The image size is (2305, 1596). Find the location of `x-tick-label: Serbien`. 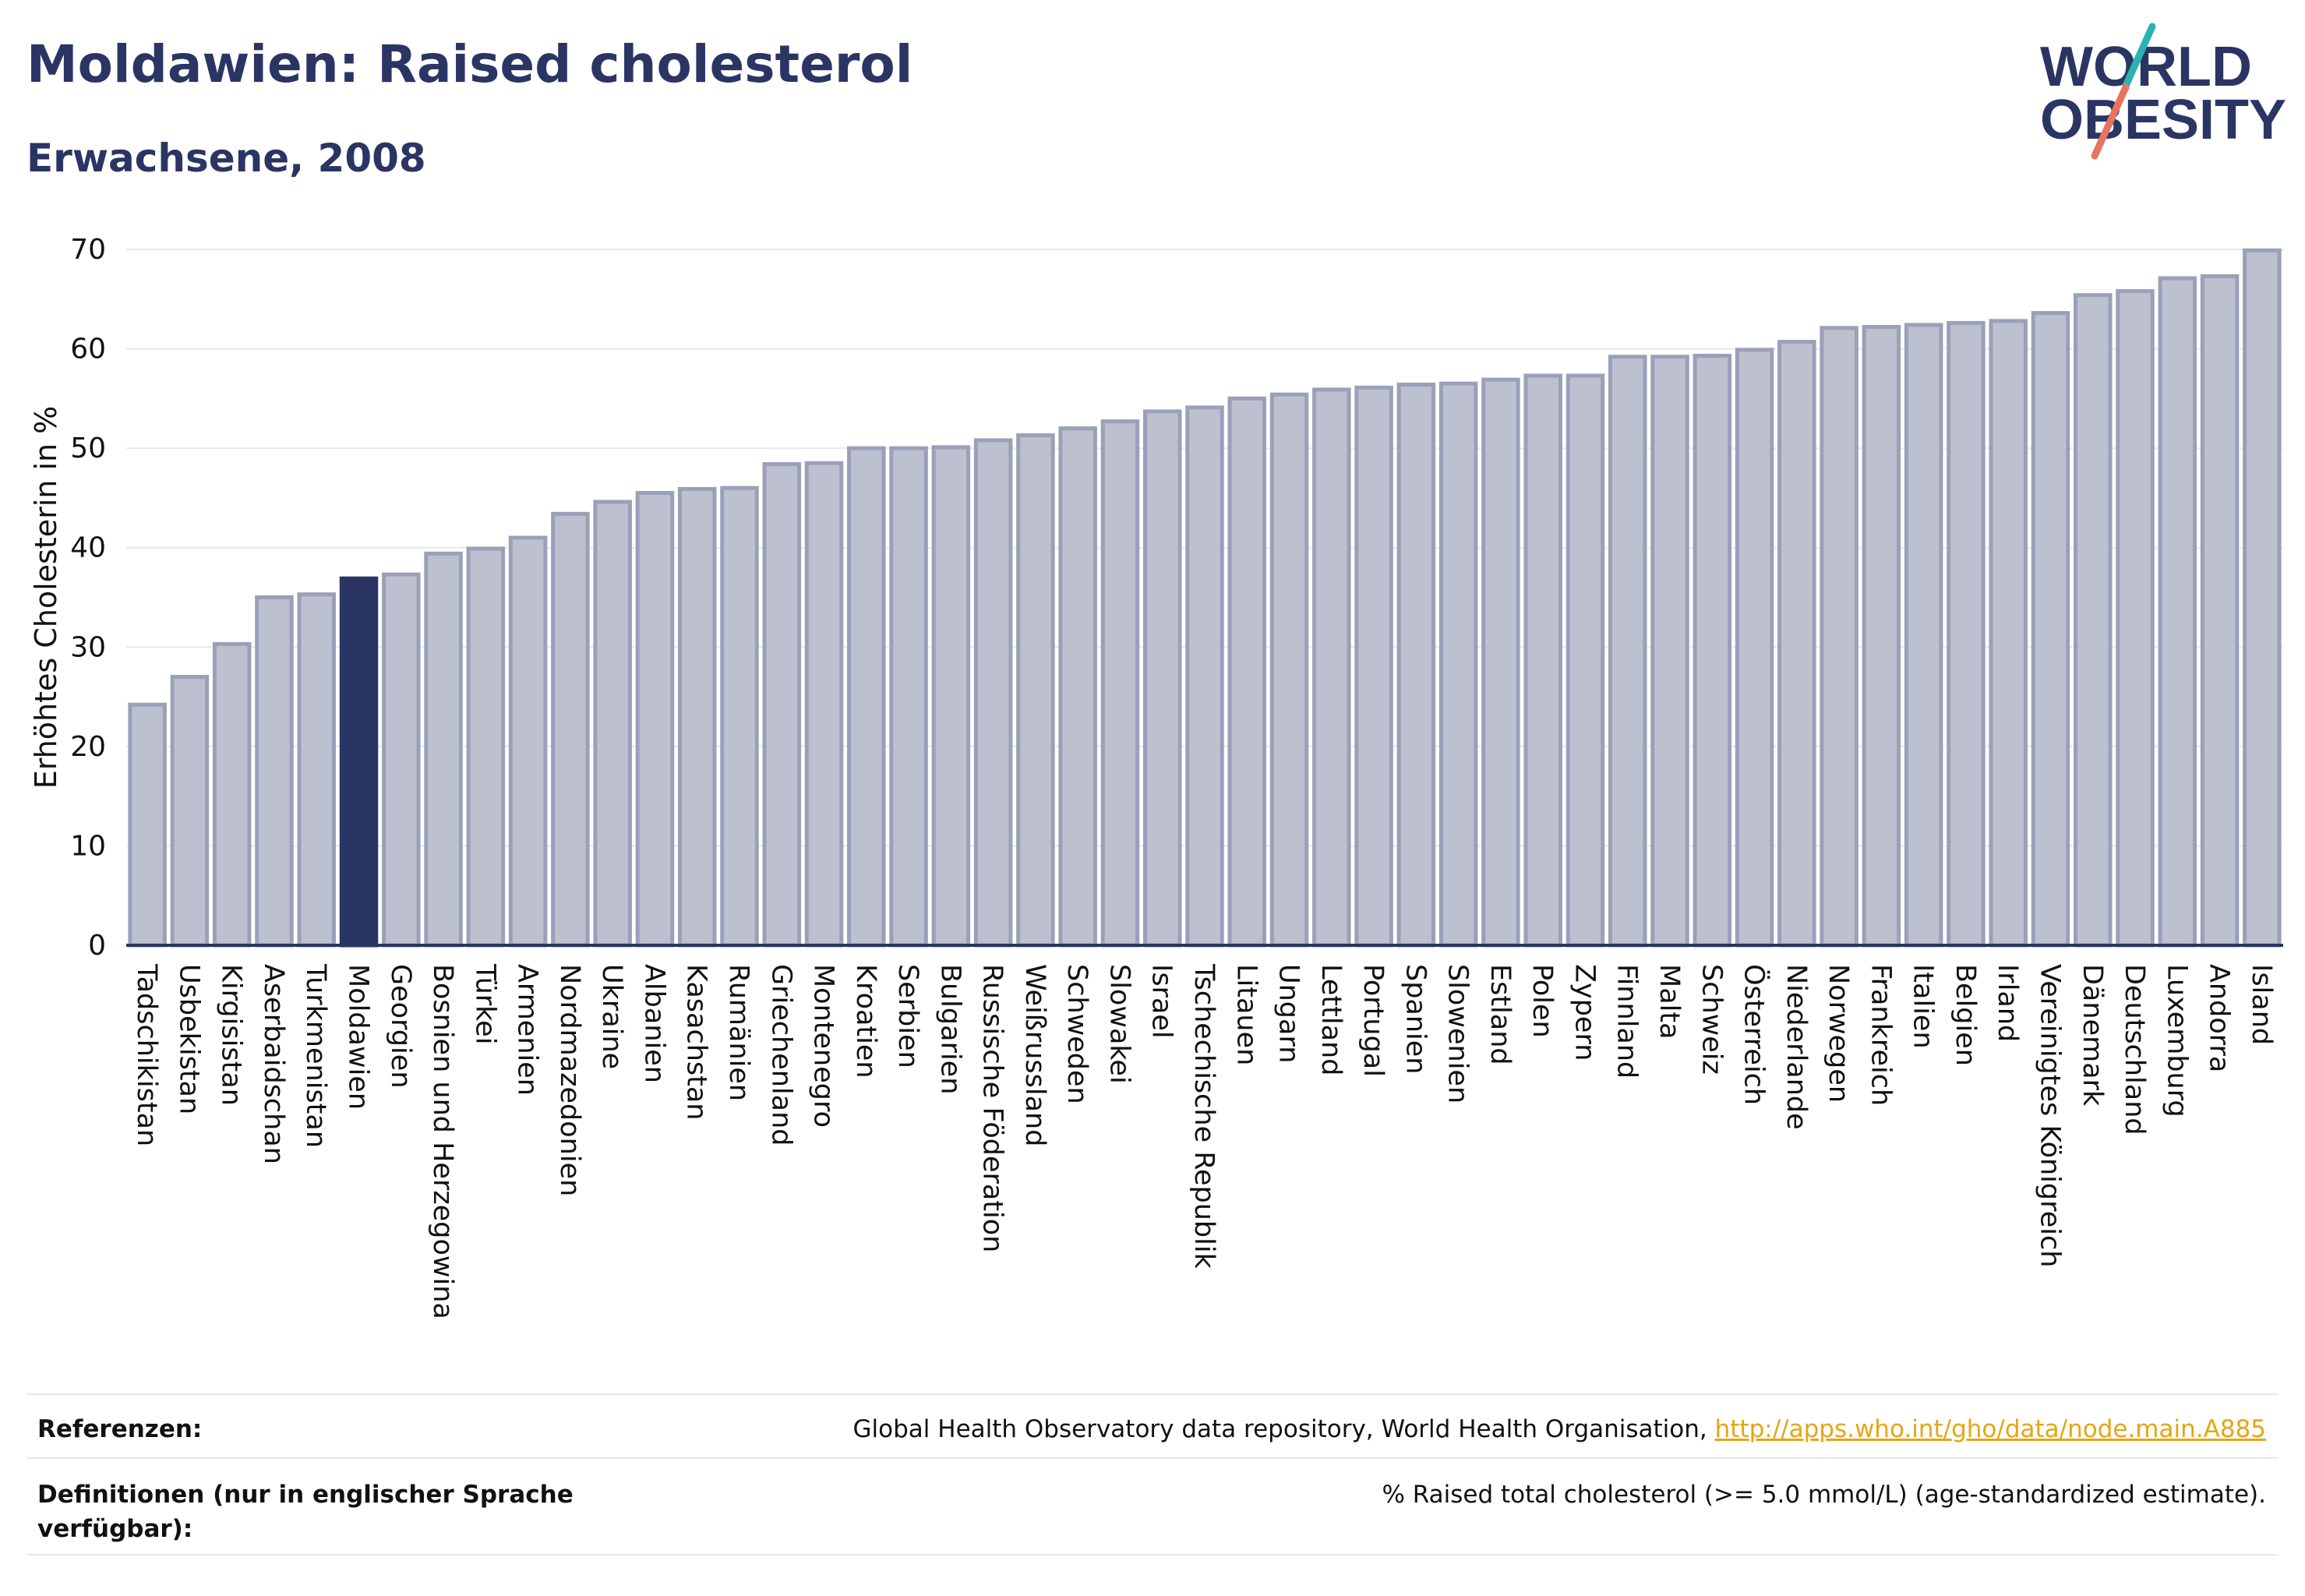

x-tick-label: Serbien is located at coordinates (907, 1016).